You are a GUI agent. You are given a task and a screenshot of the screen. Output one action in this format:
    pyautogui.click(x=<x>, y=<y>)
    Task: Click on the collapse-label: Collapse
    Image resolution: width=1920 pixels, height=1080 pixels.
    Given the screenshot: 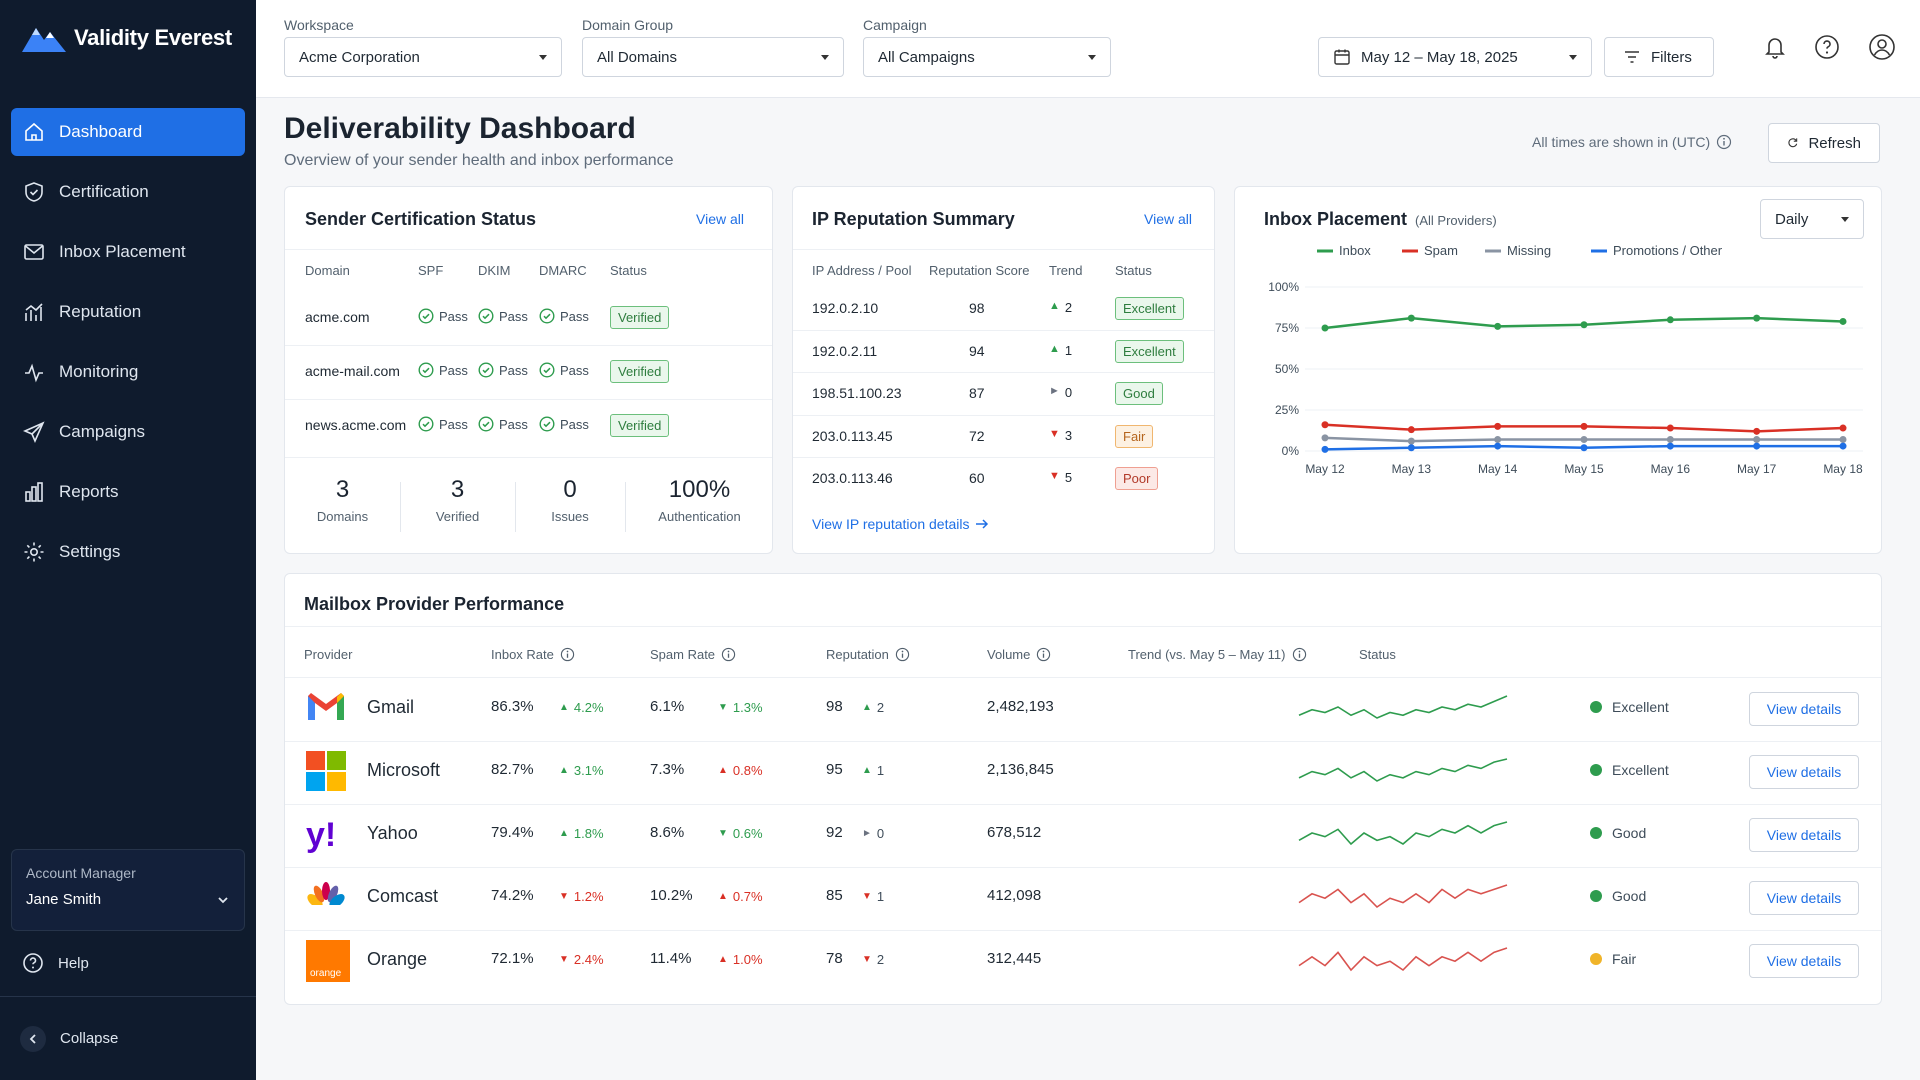 What is the action you would take?
    pyautogui.click(x=89, y=1038)
    